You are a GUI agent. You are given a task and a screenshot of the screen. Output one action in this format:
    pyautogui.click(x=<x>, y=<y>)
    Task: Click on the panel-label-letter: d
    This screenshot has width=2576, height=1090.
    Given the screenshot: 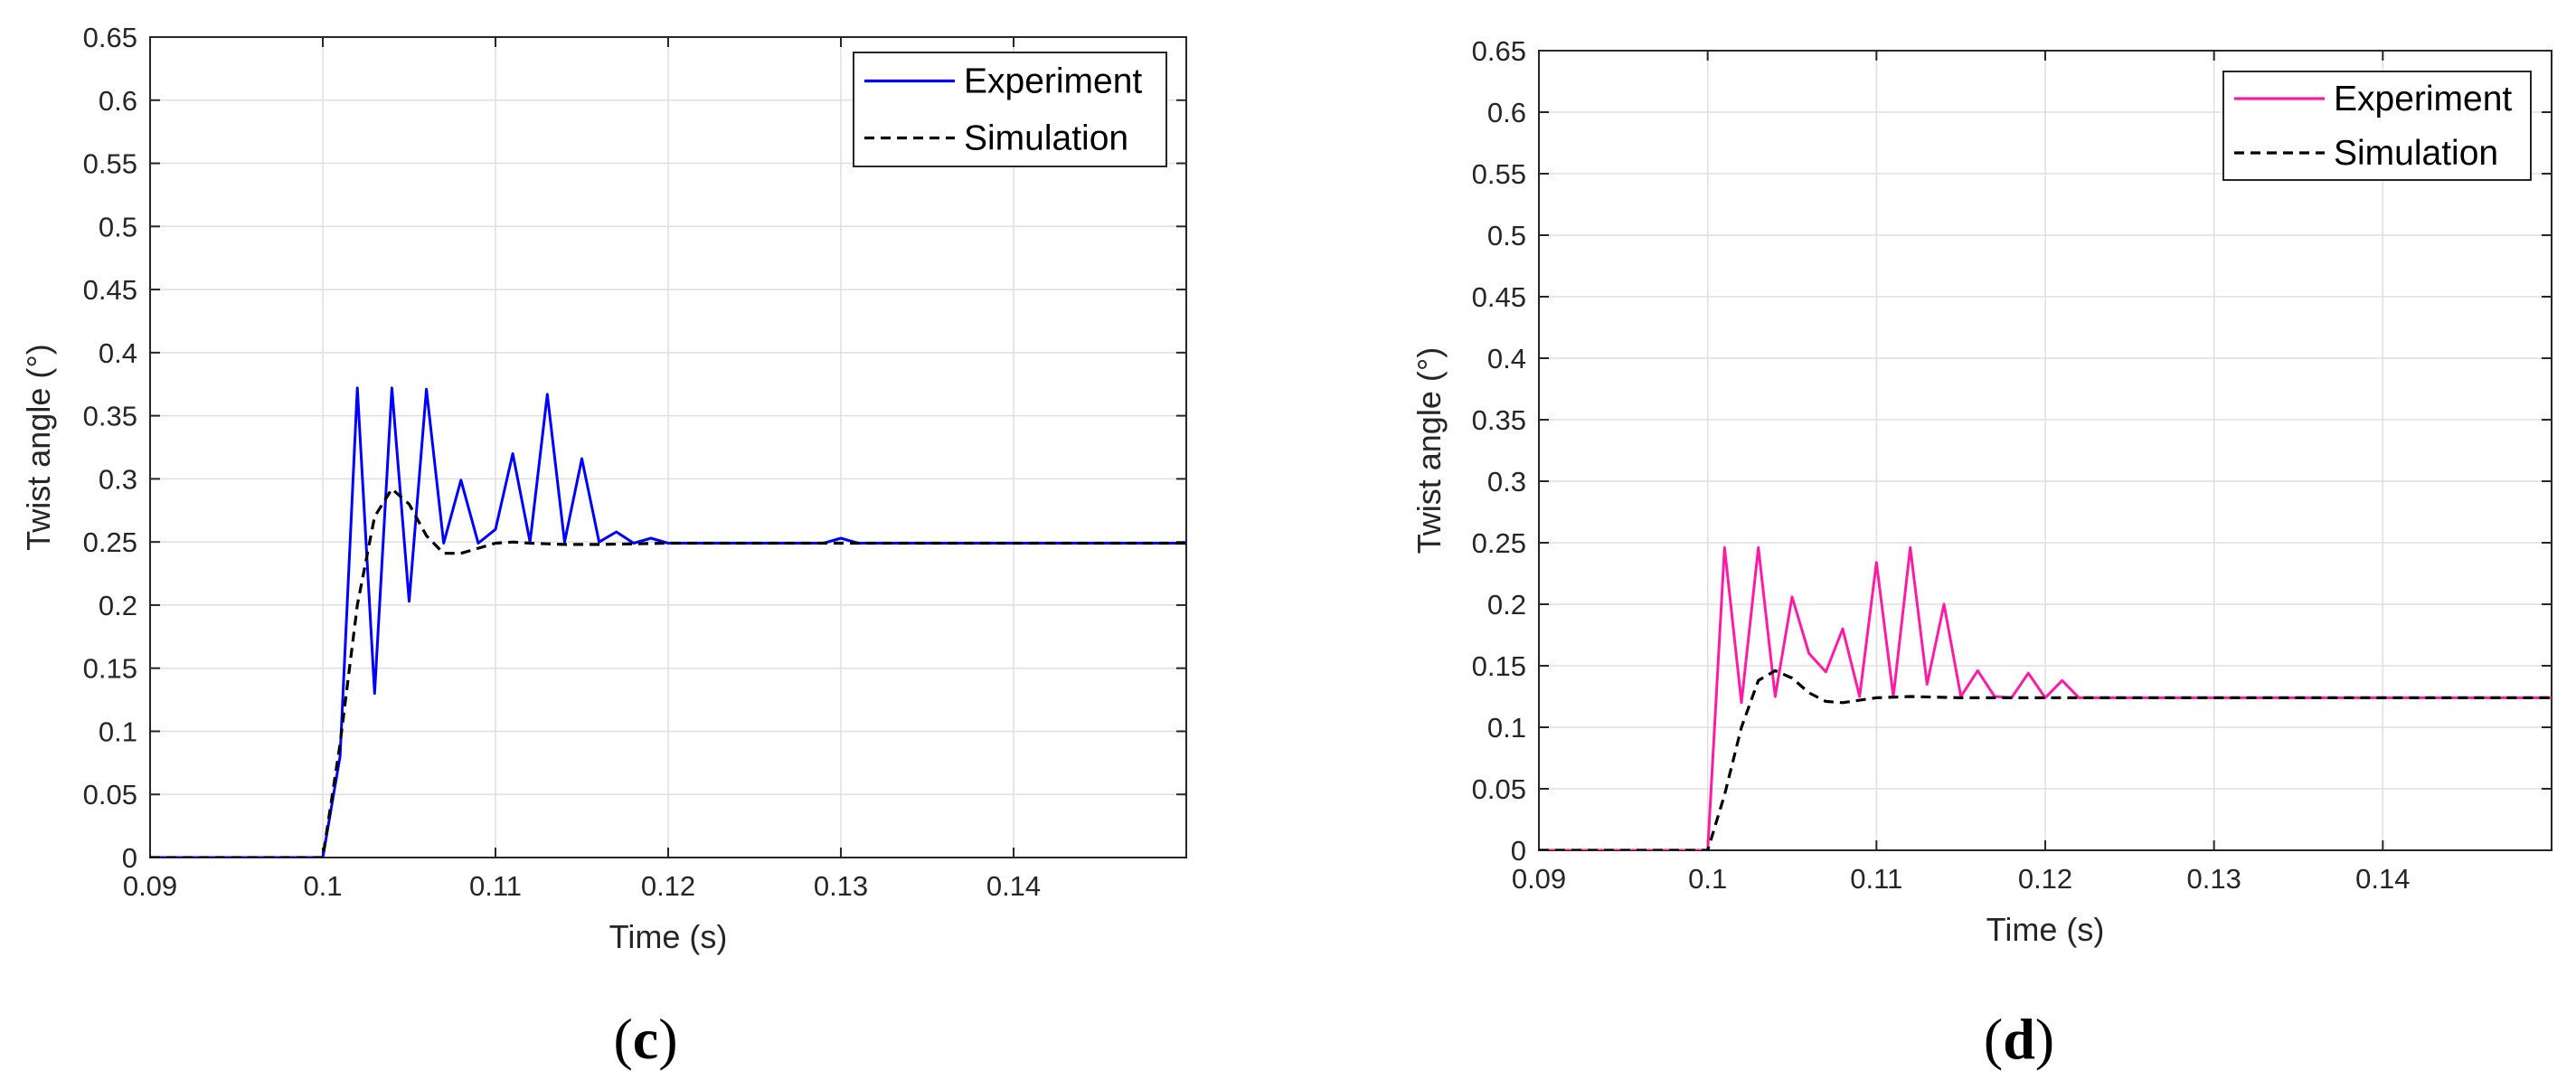 What is the action you would take?
    pyautogui.click(x=2019, y=1039)
    